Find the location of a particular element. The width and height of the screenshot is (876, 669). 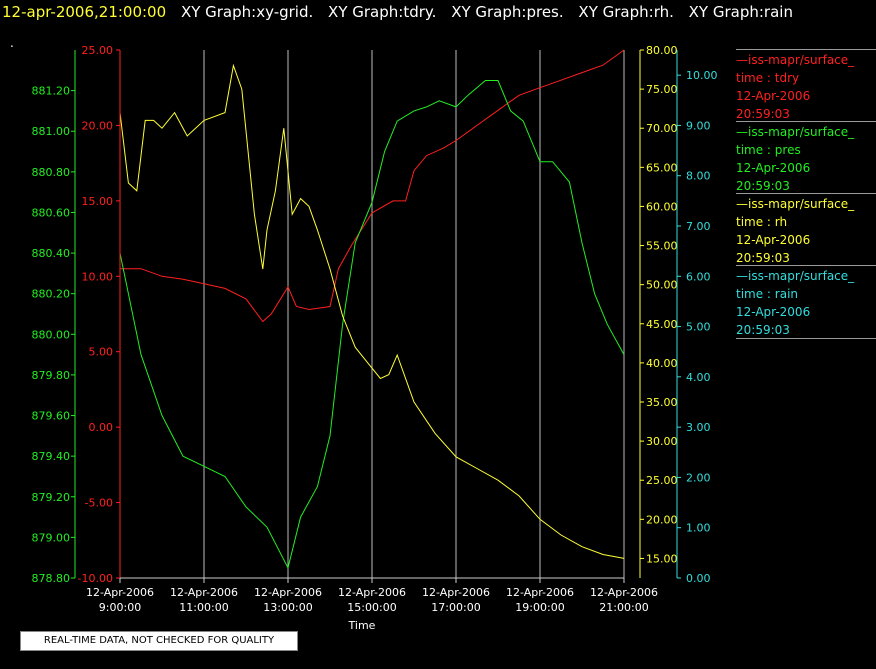

tick-label-rain: 2.00 is located at coordinates (698, 477).